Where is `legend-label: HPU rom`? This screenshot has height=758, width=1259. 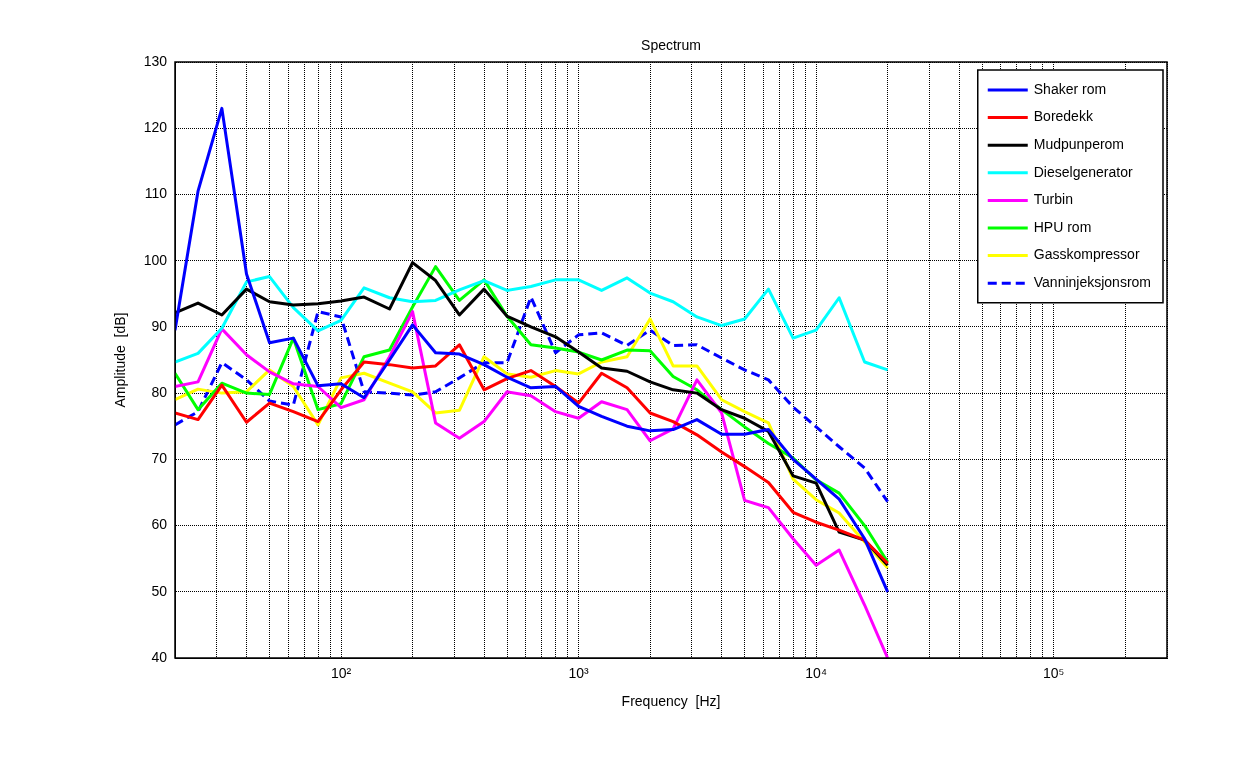
legend-label: HPU rom is located at coordinates (1062, 226).